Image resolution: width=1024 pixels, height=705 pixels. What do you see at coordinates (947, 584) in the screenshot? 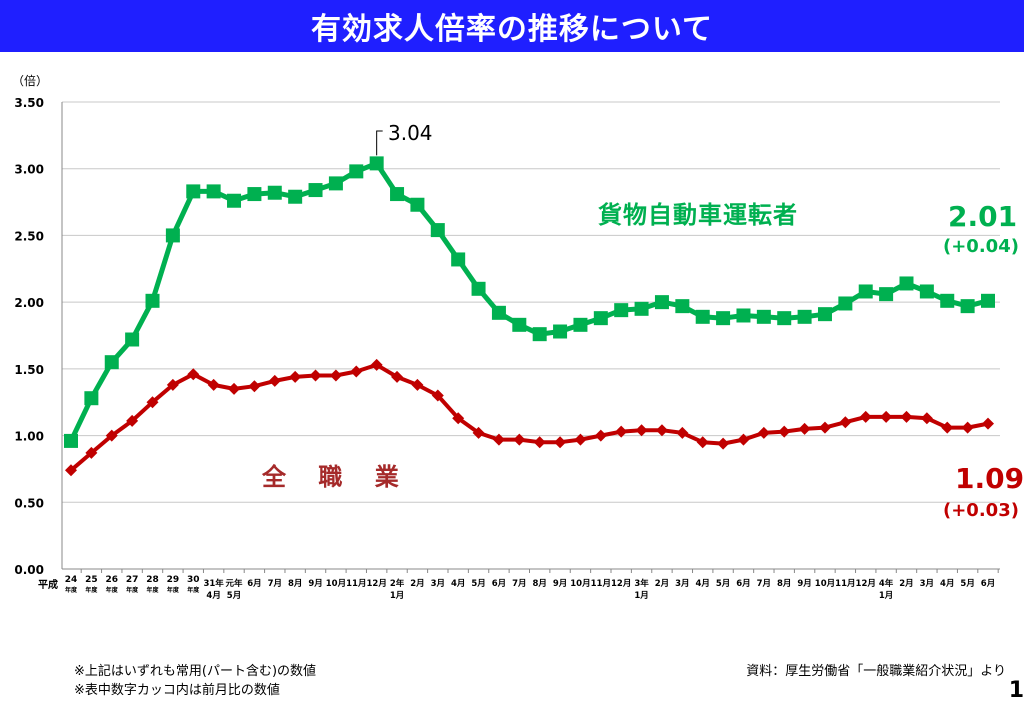
I see `x-tick-label: 4月` at bounding box center [947, 584].